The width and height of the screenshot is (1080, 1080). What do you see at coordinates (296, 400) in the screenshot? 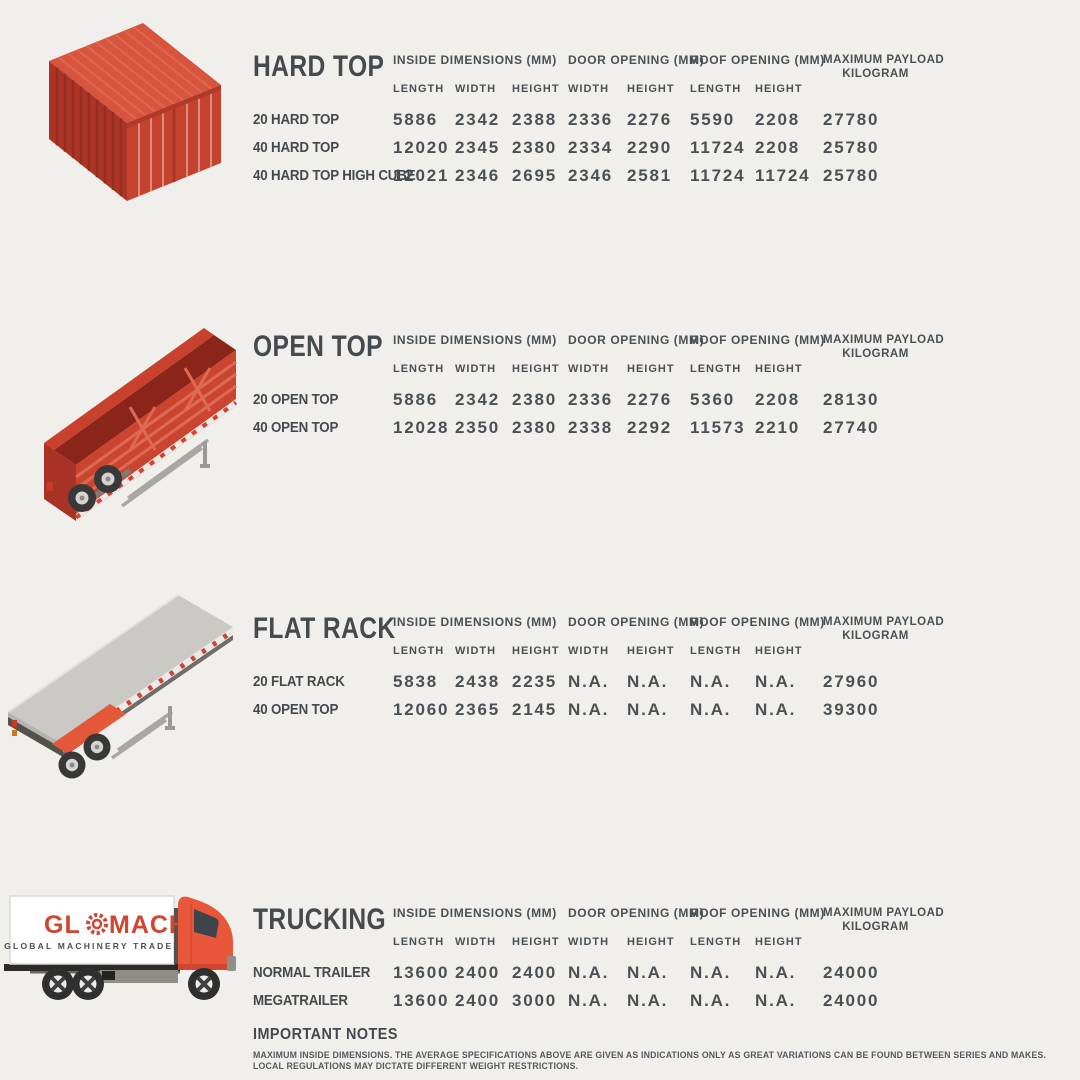
I see `row-label: 20 OPEN TOP` at bounding box center [296, 400].